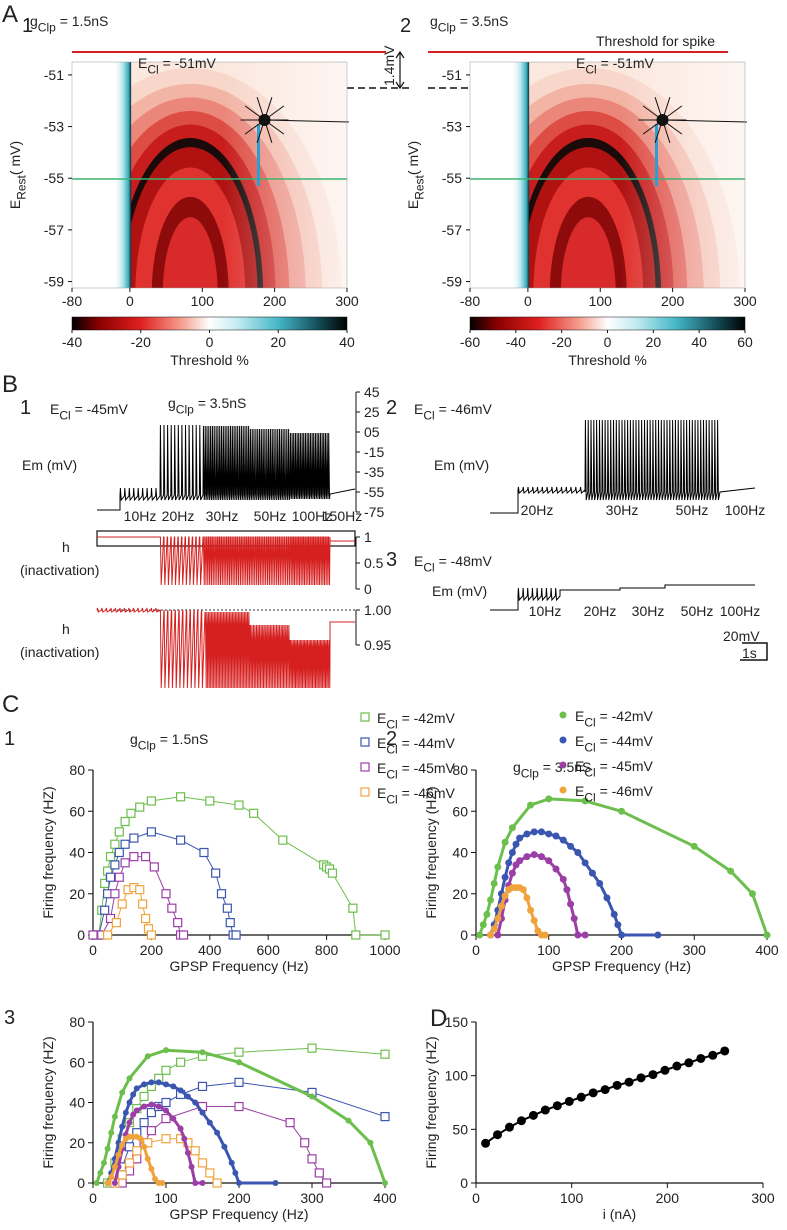  Describe the element at coordinates (563, 765) in the screenshot. I see `legend-marker` at that location.